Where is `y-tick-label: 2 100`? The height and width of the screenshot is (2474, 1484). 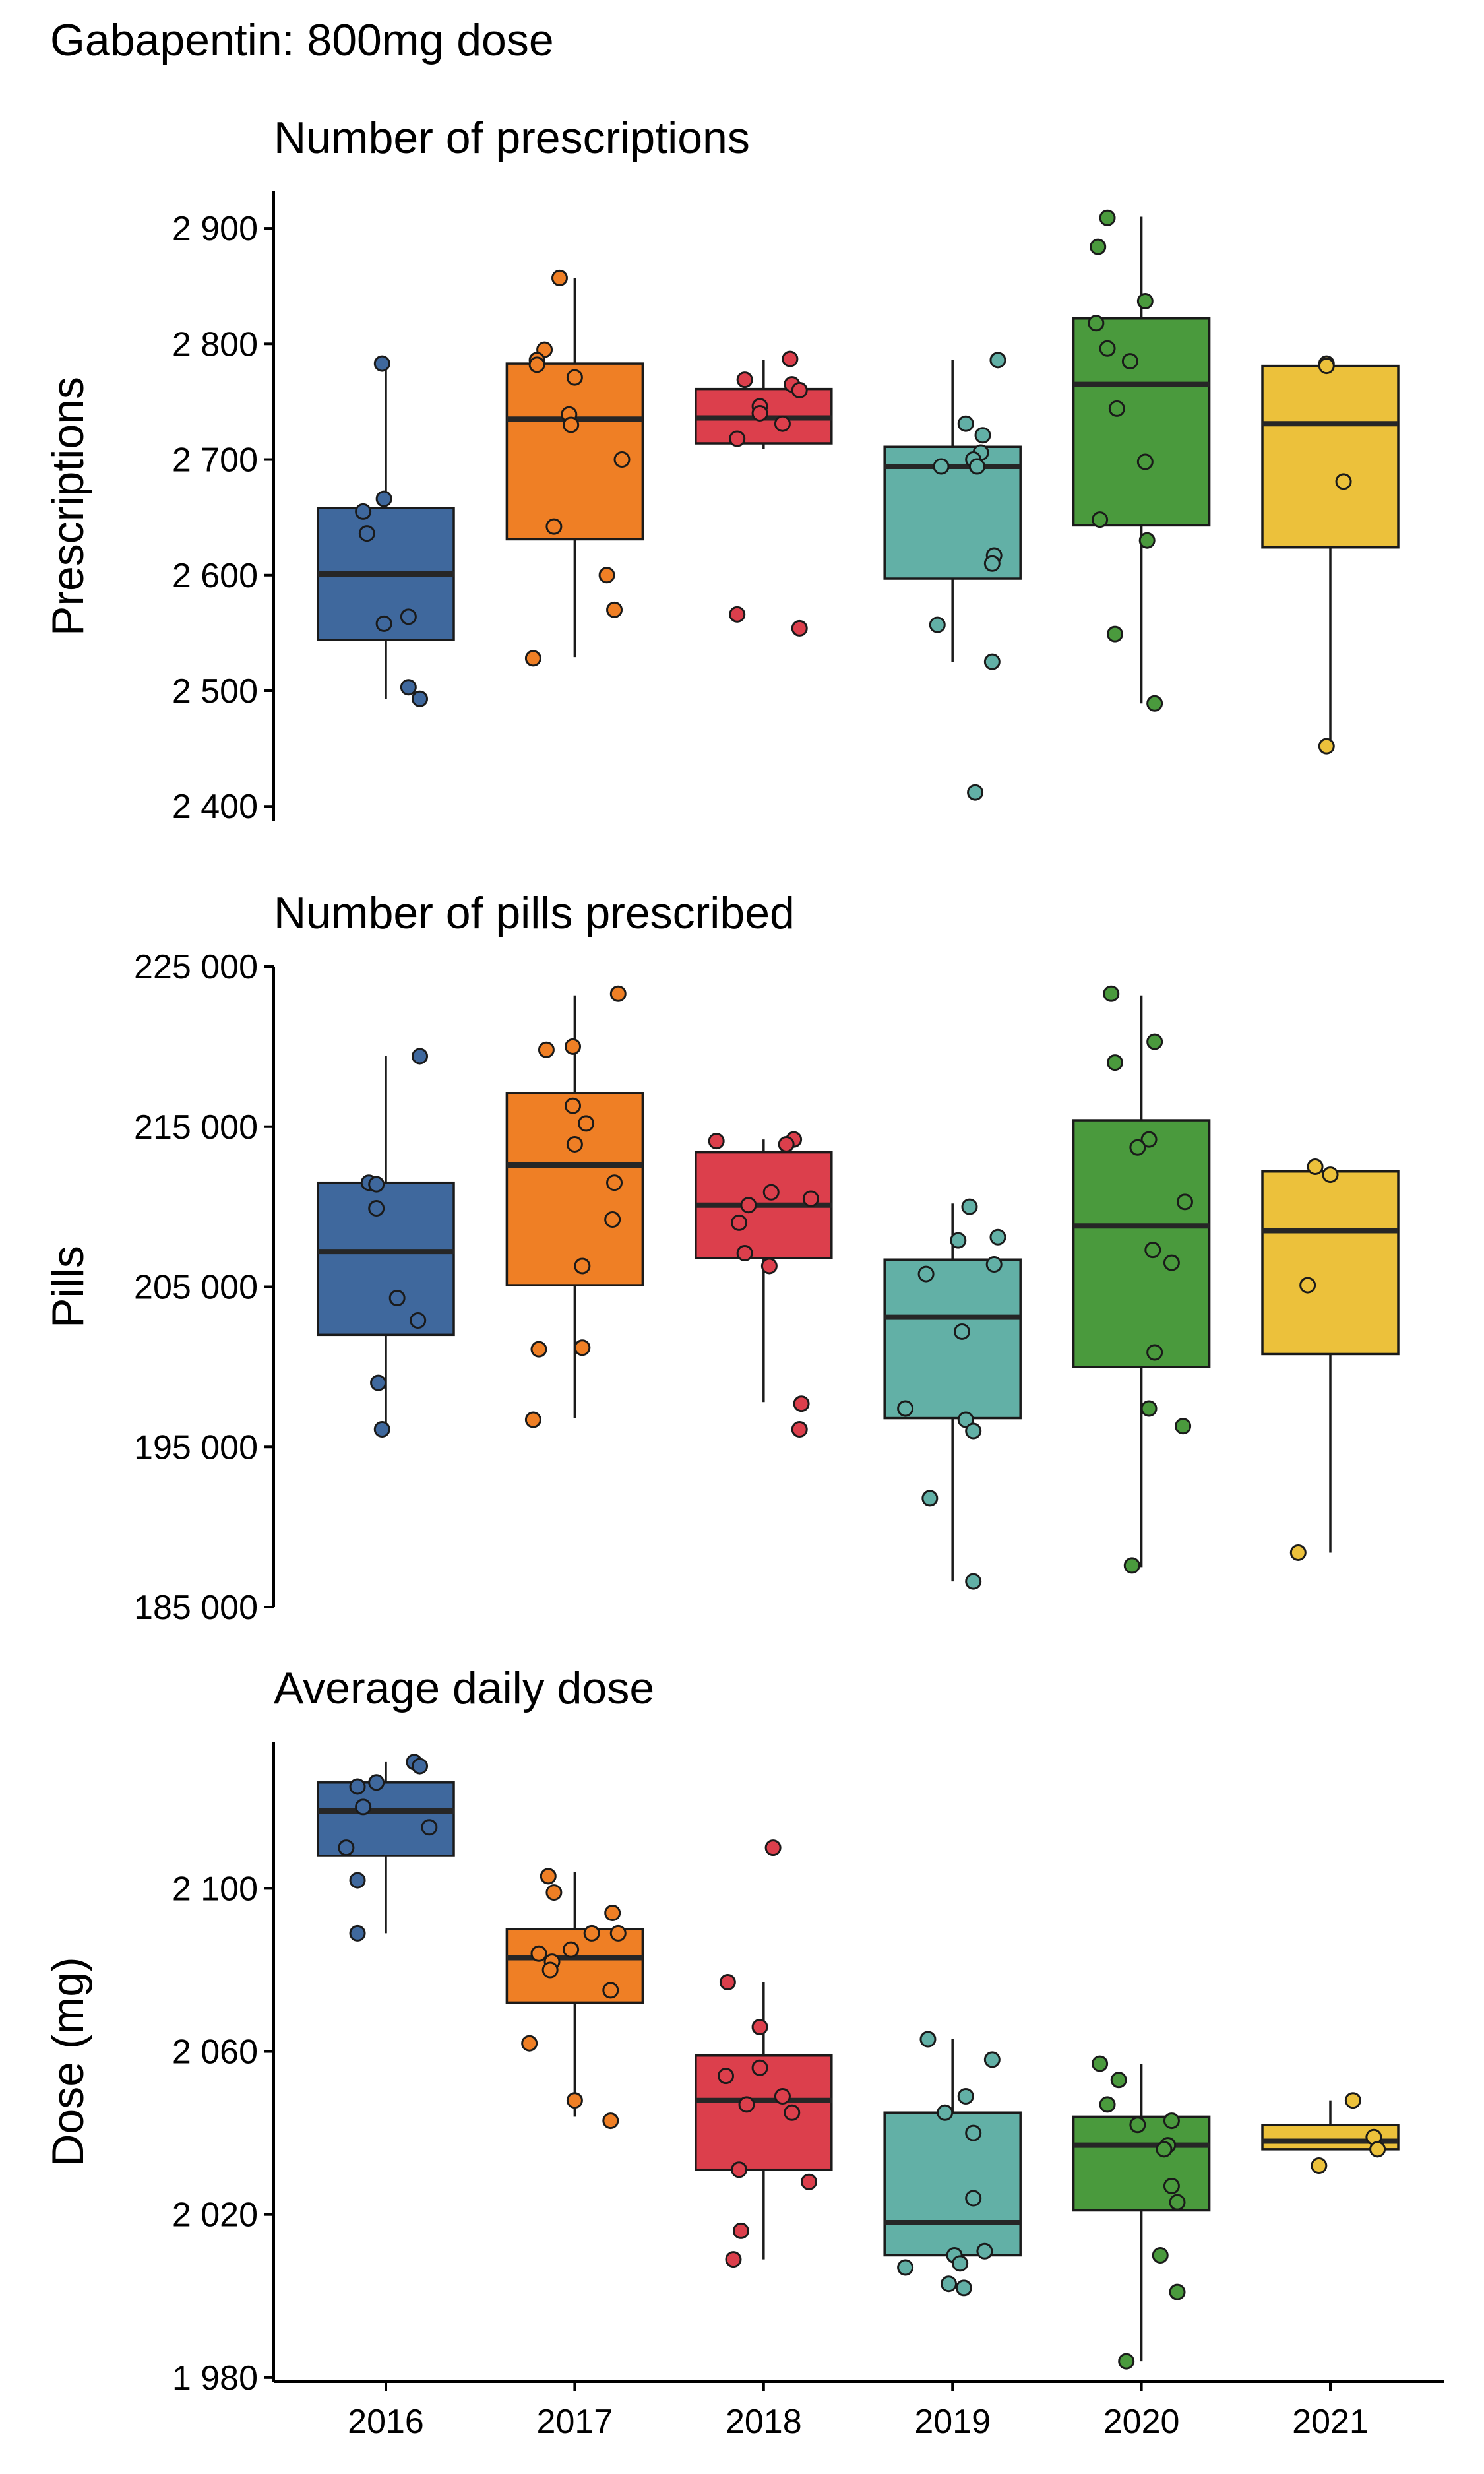
y-tick-label: 2 100 is located at coordinates (215, 1889).